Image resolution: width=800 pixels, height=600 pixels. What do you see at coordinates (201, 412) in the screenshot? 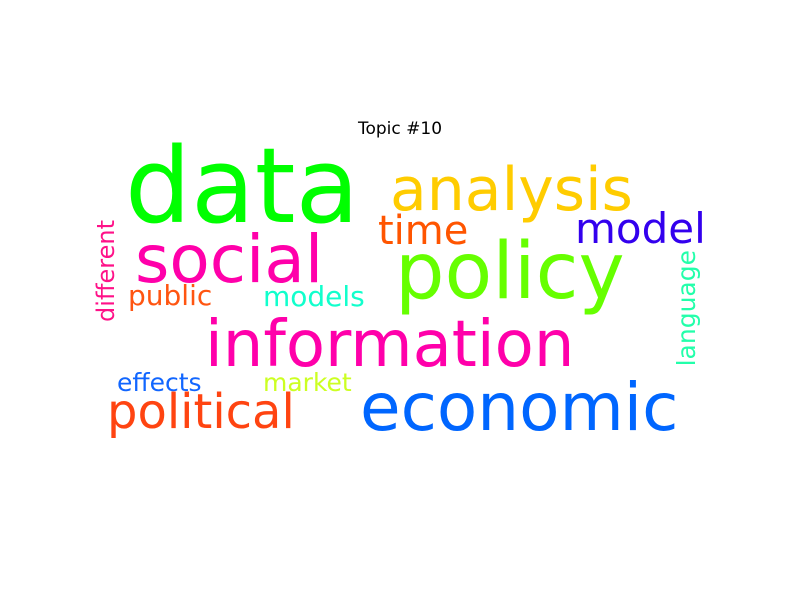
I see `word-political: political` at bounding box center [201, 412].